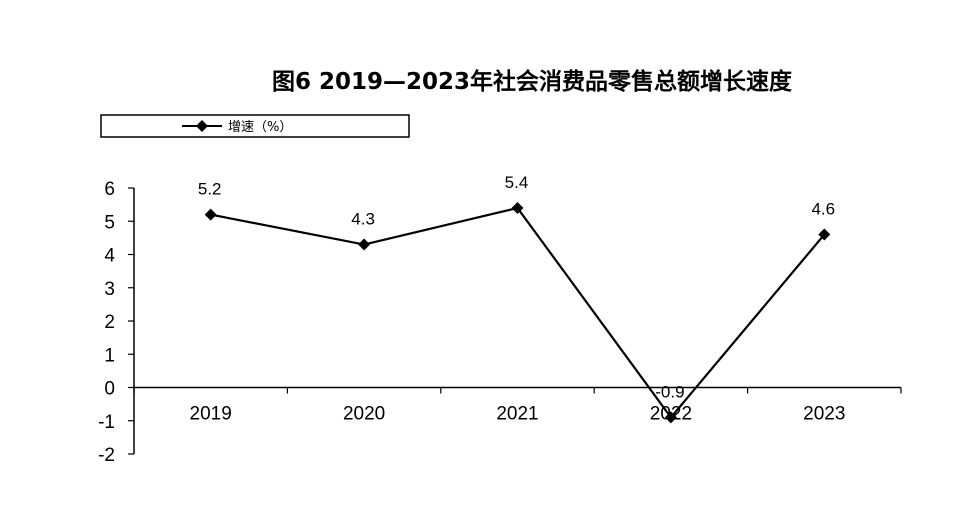 This screenshot has height=532, width=955. What do you see at coordinates (823, 209) in the screenshot?
I see `data-label: 4.6` at bounding box center [823, 209].